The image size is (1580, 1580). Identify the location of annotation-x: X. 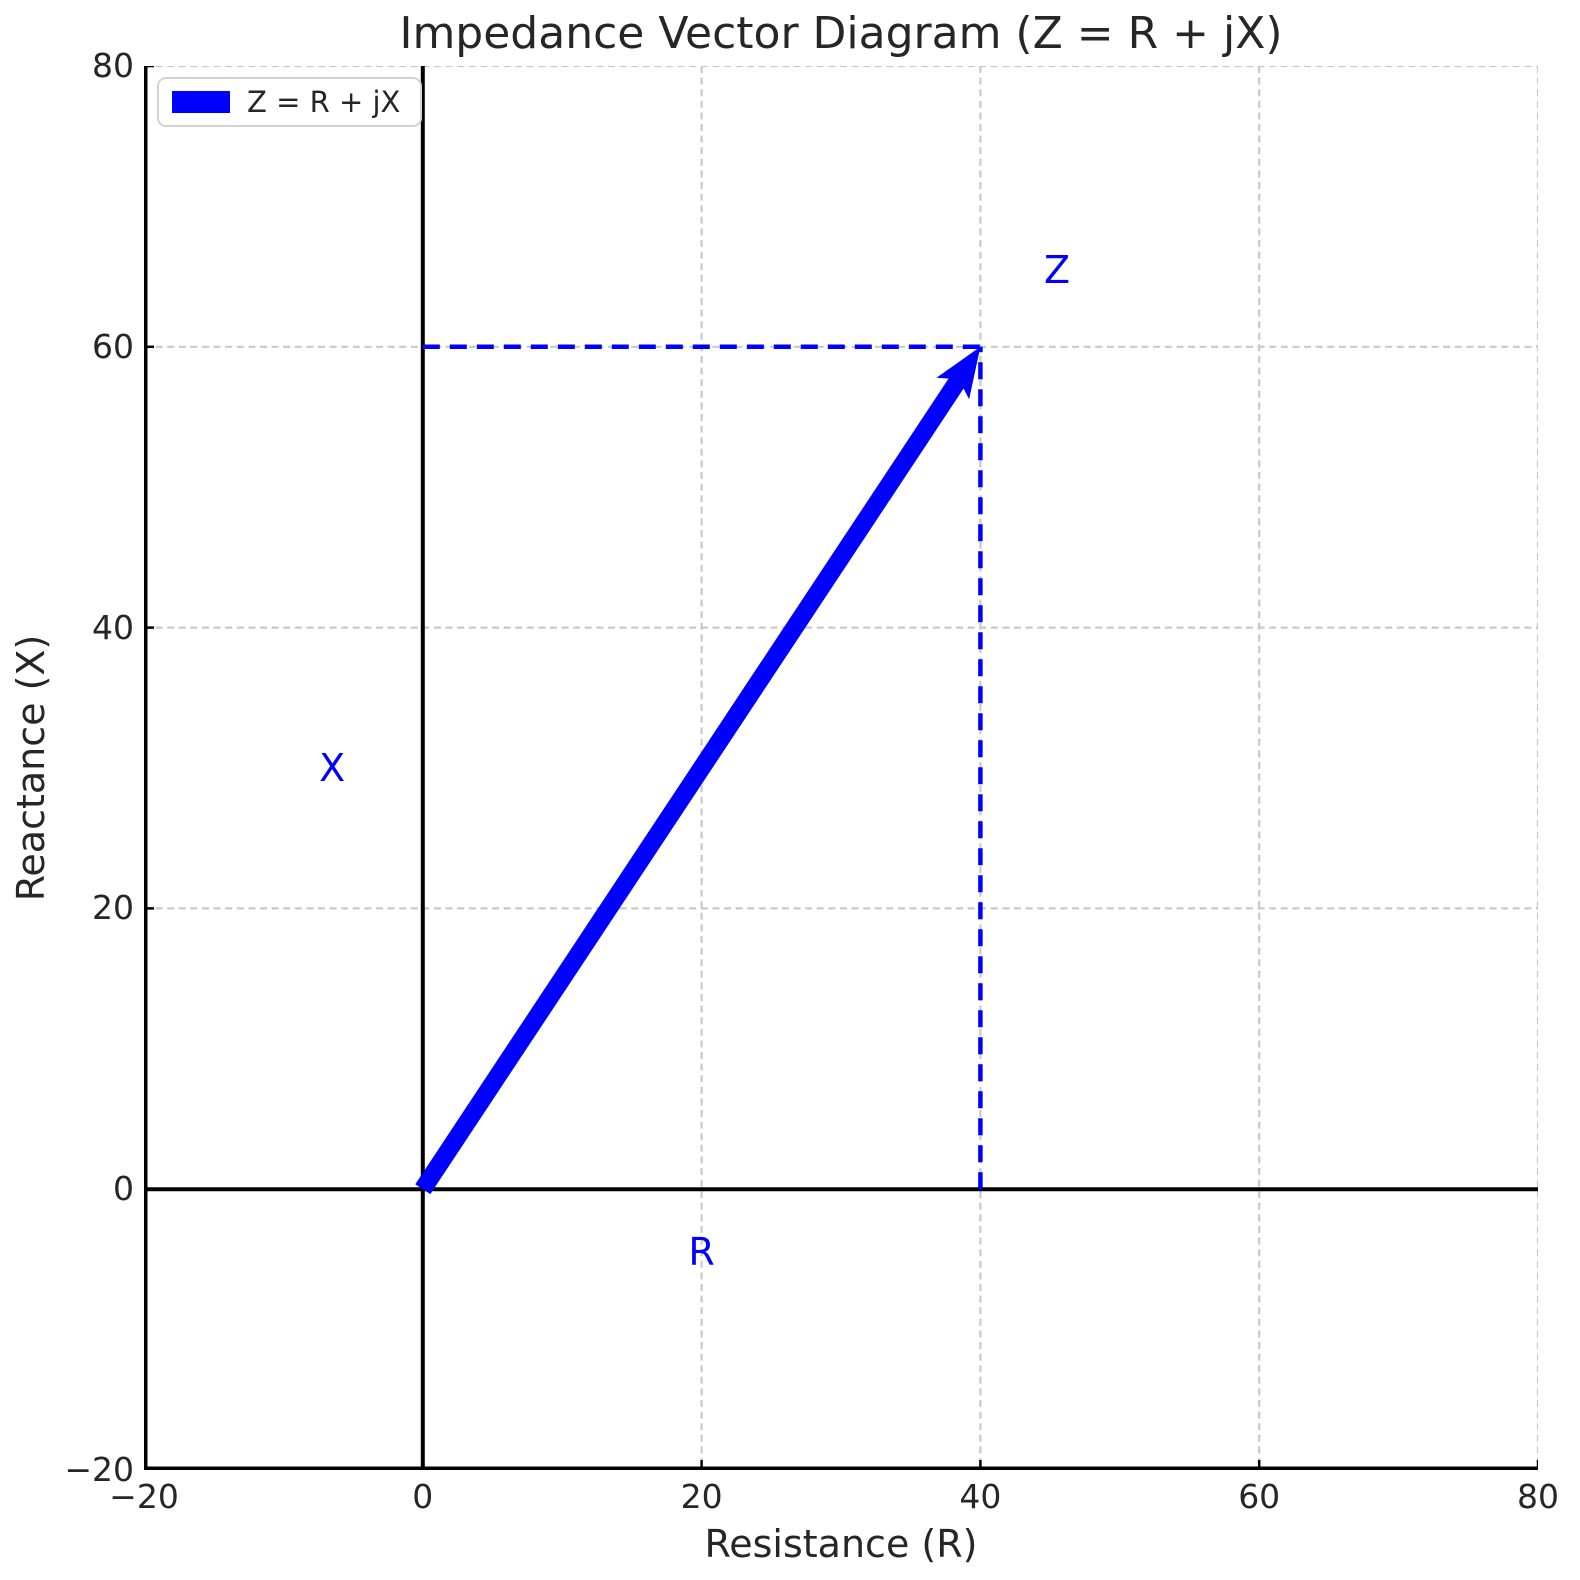
(332, 768).